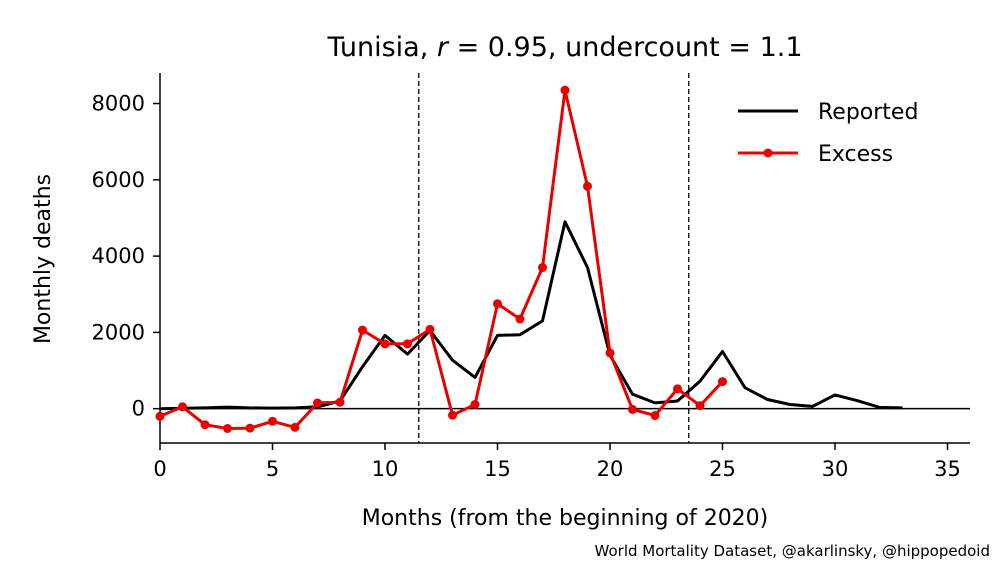 The image size is (1000, 562). Describe the element at coordinates (610, 469) in the screenshot. I see `x-tick-label-20: 20` at that location.